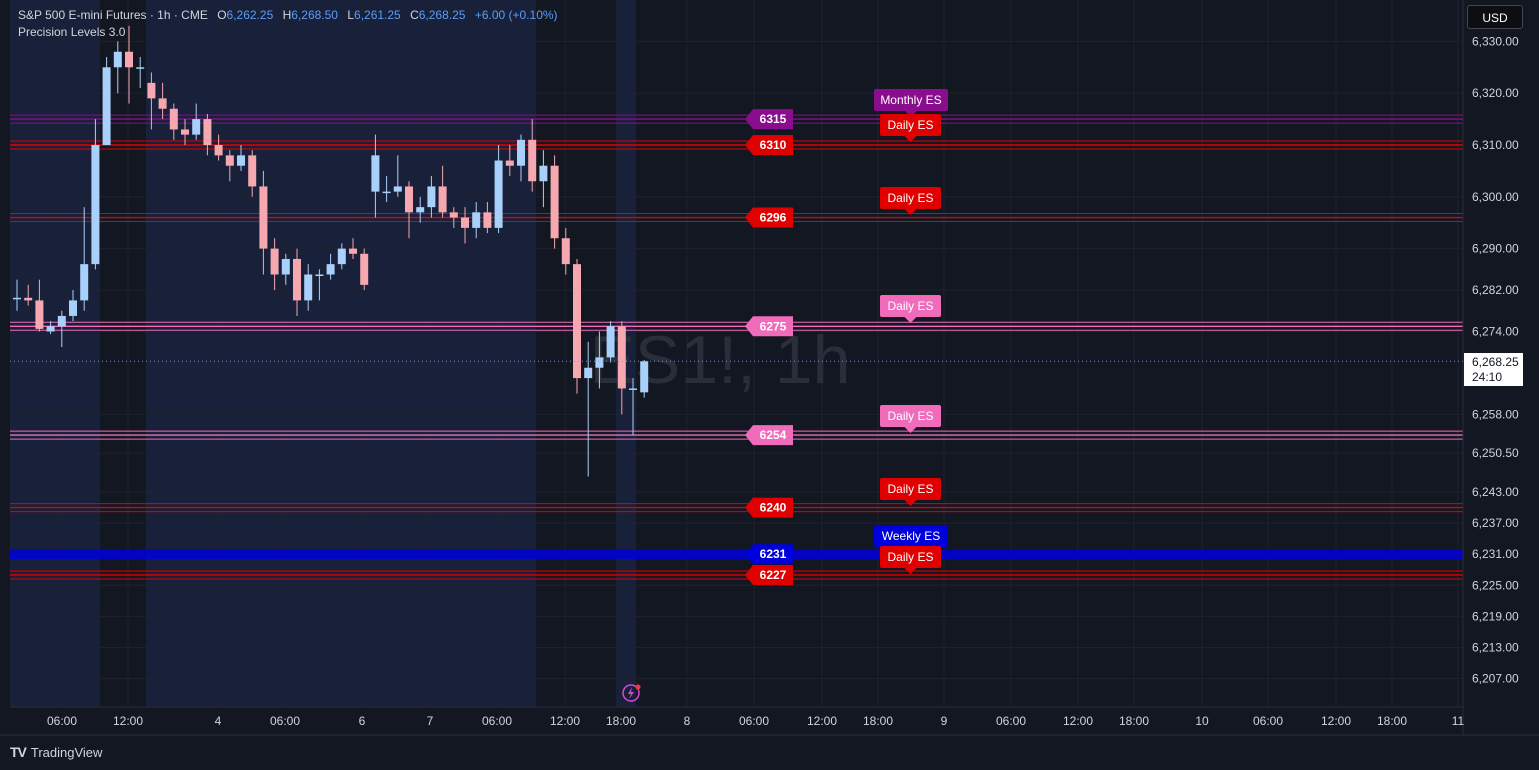 This screenshot has width=1539, height=770. Describe the element at coordinates (222, 15) in the screenshot. I see `open-label: O` at that location.